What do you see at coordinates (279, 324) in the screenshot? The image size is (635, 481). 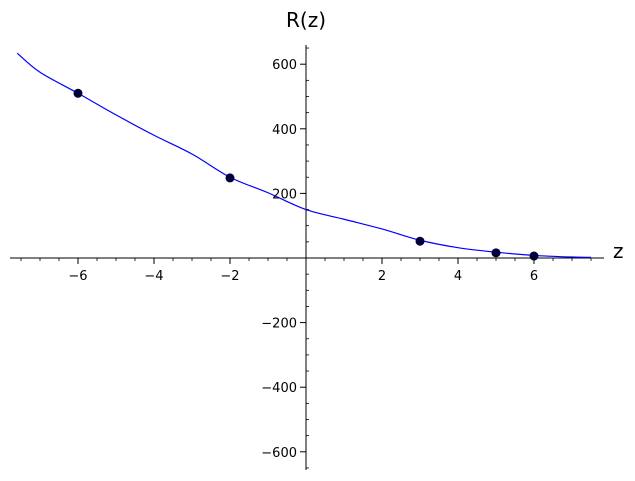 I see `y-tick-label: −200` at bounding box center [279, 324].